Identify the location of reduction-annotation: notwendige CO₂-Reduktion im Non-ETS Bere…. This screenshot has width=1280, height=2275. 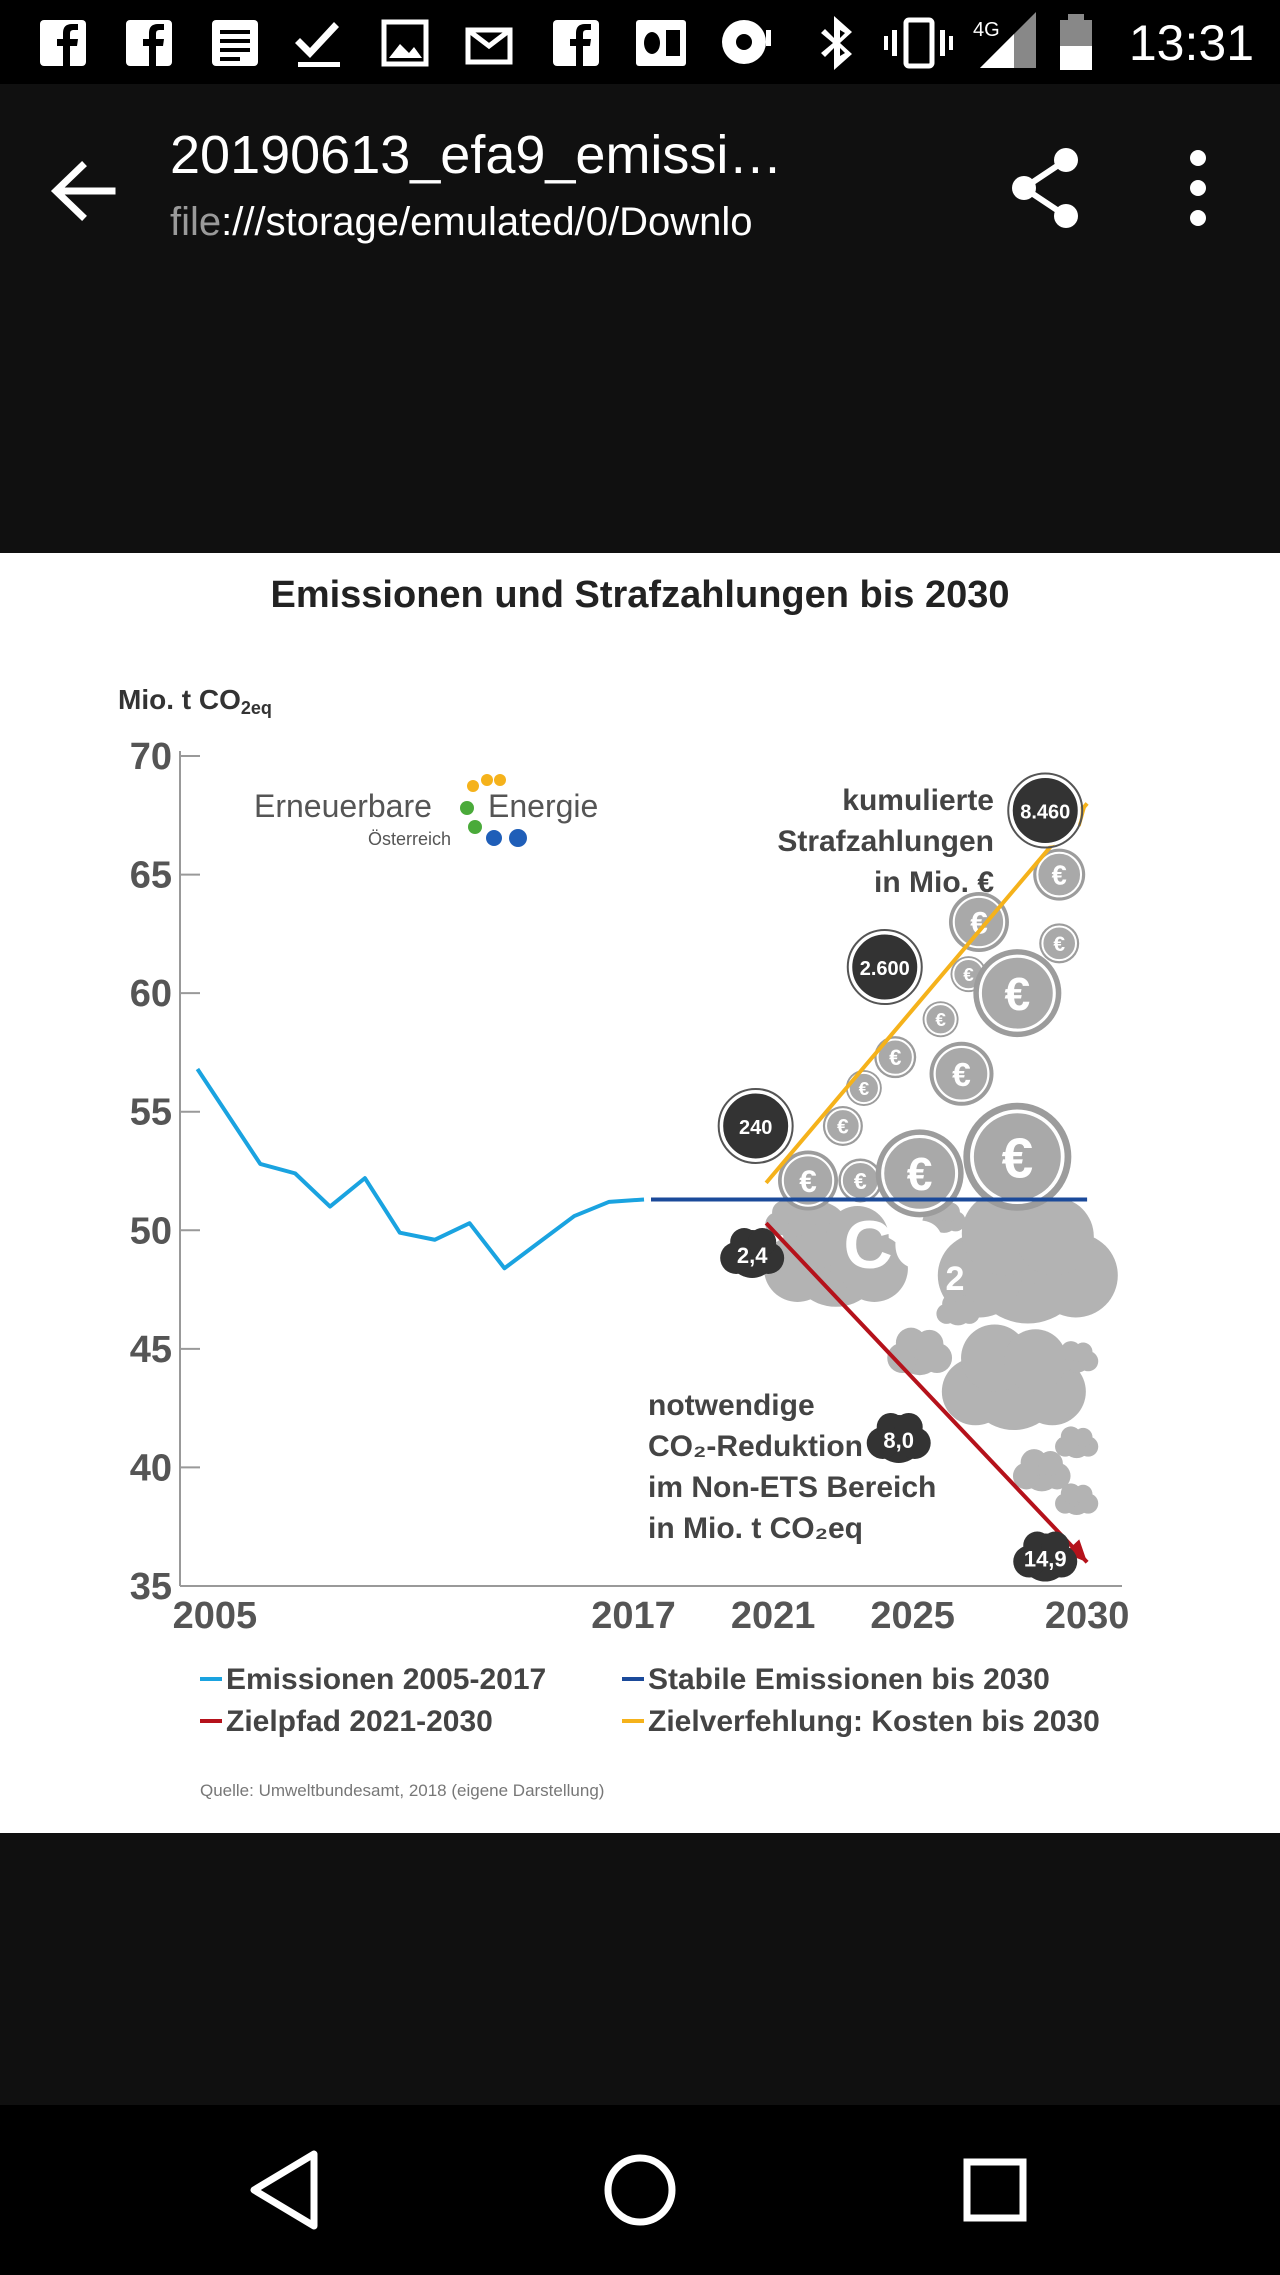
(792, 1467).